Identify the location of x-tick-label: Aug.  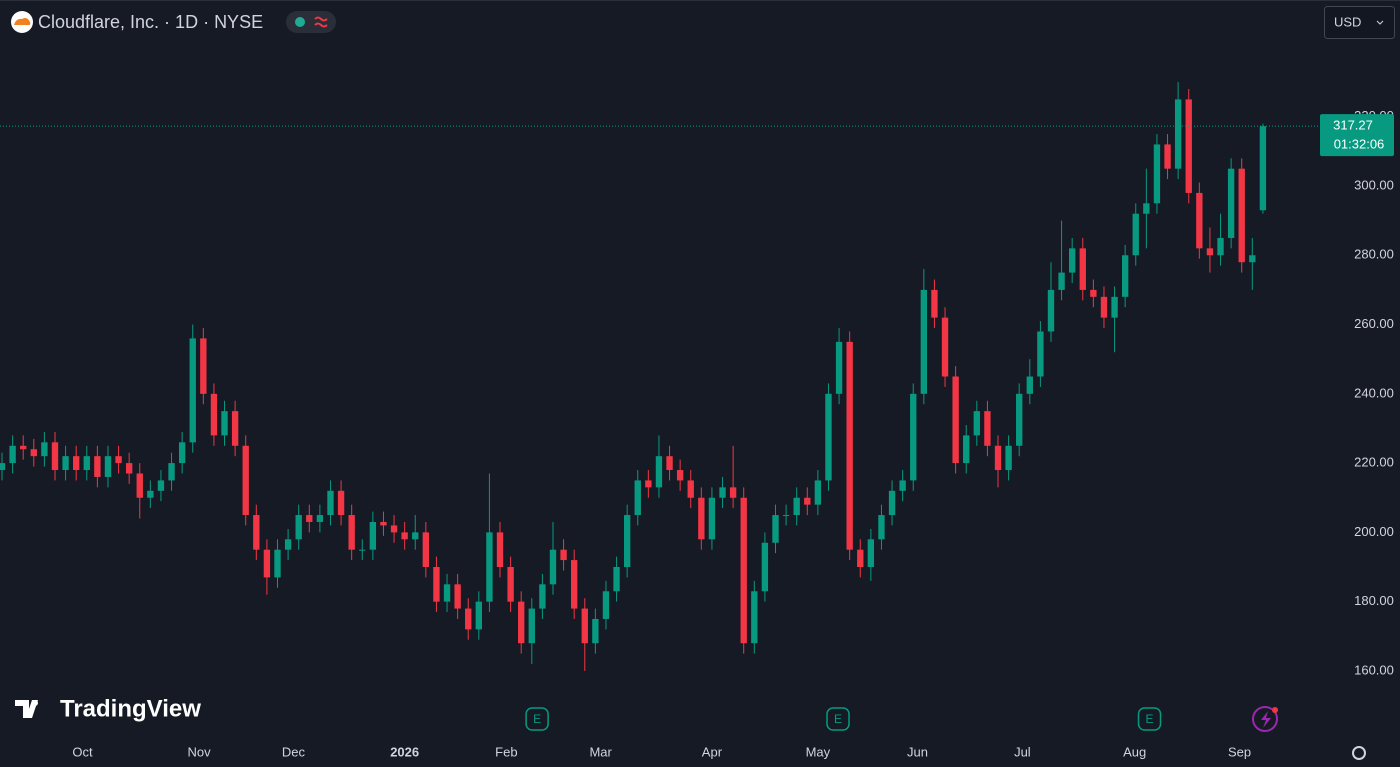
(1134, 751).